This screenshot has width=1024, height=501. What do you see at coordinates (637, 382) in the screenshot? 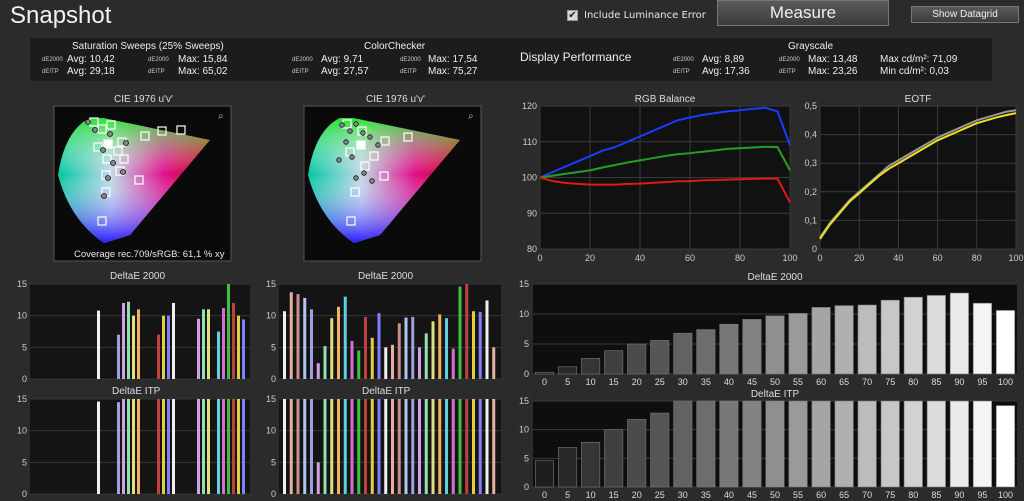
I see `x-tick-label: 20` at bounding box center [637, 382].